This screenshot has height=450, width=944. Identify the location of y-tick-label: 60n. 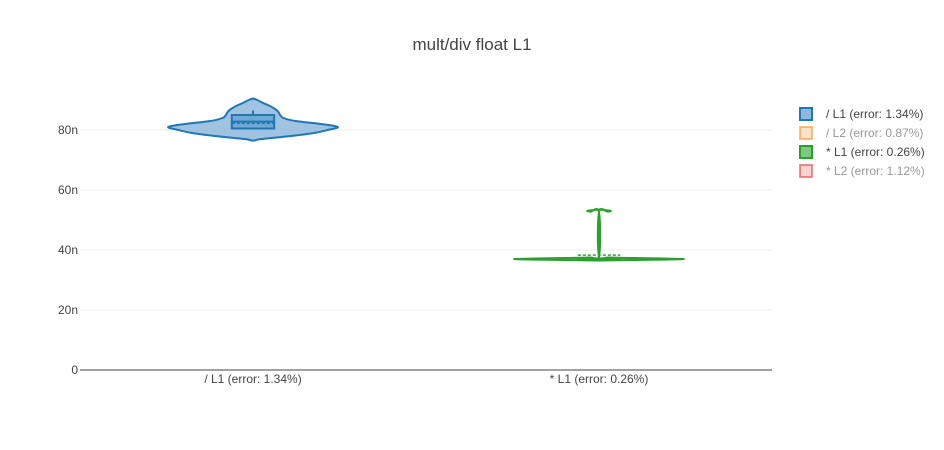
(68, 190).